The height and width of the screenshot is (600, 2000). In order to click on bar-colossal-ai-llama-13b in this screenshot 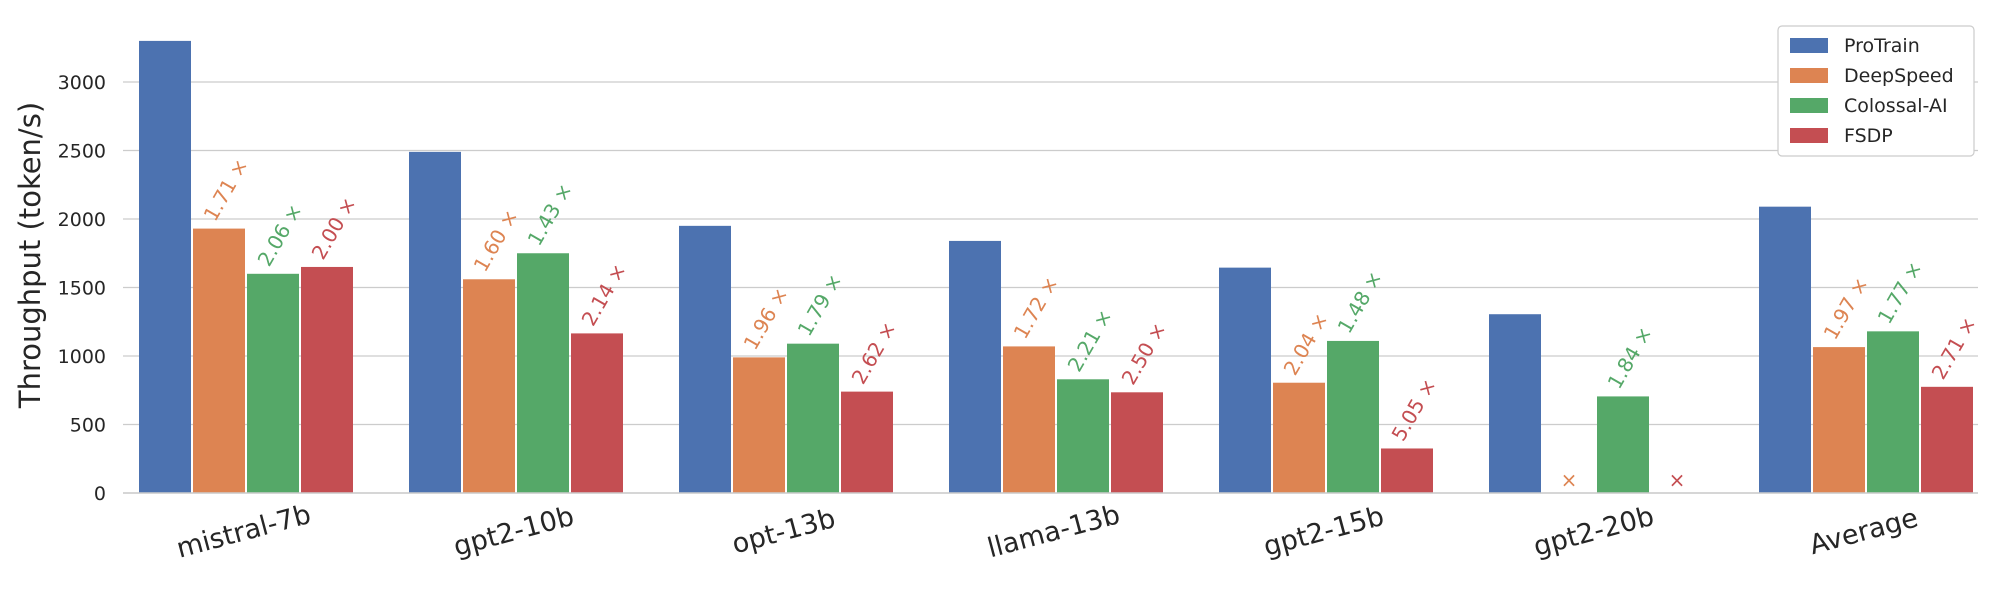, I will do `click(1083, 436)`.